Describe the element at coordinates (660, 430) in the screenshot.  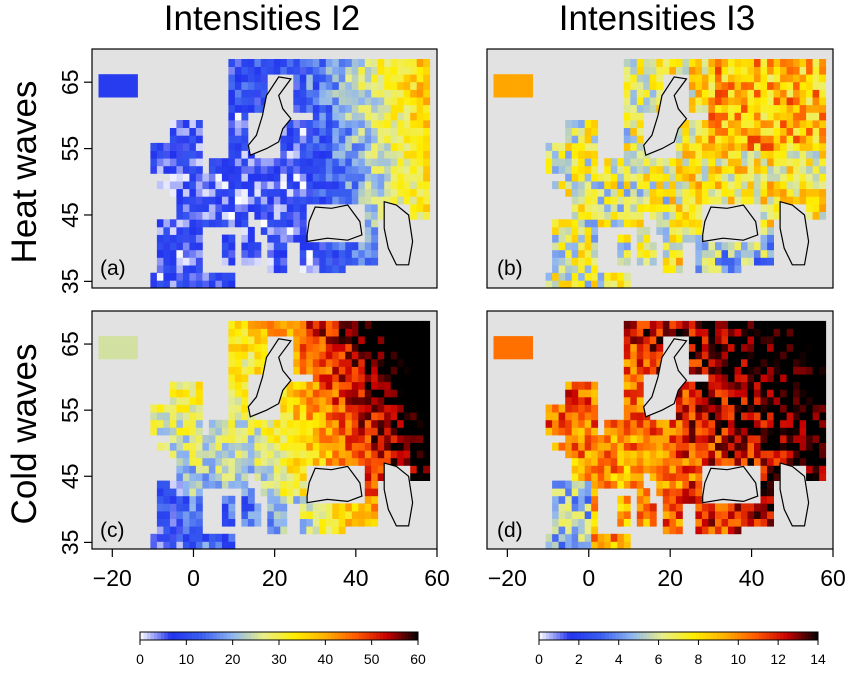
I see `panel-d: (d)` at that location.